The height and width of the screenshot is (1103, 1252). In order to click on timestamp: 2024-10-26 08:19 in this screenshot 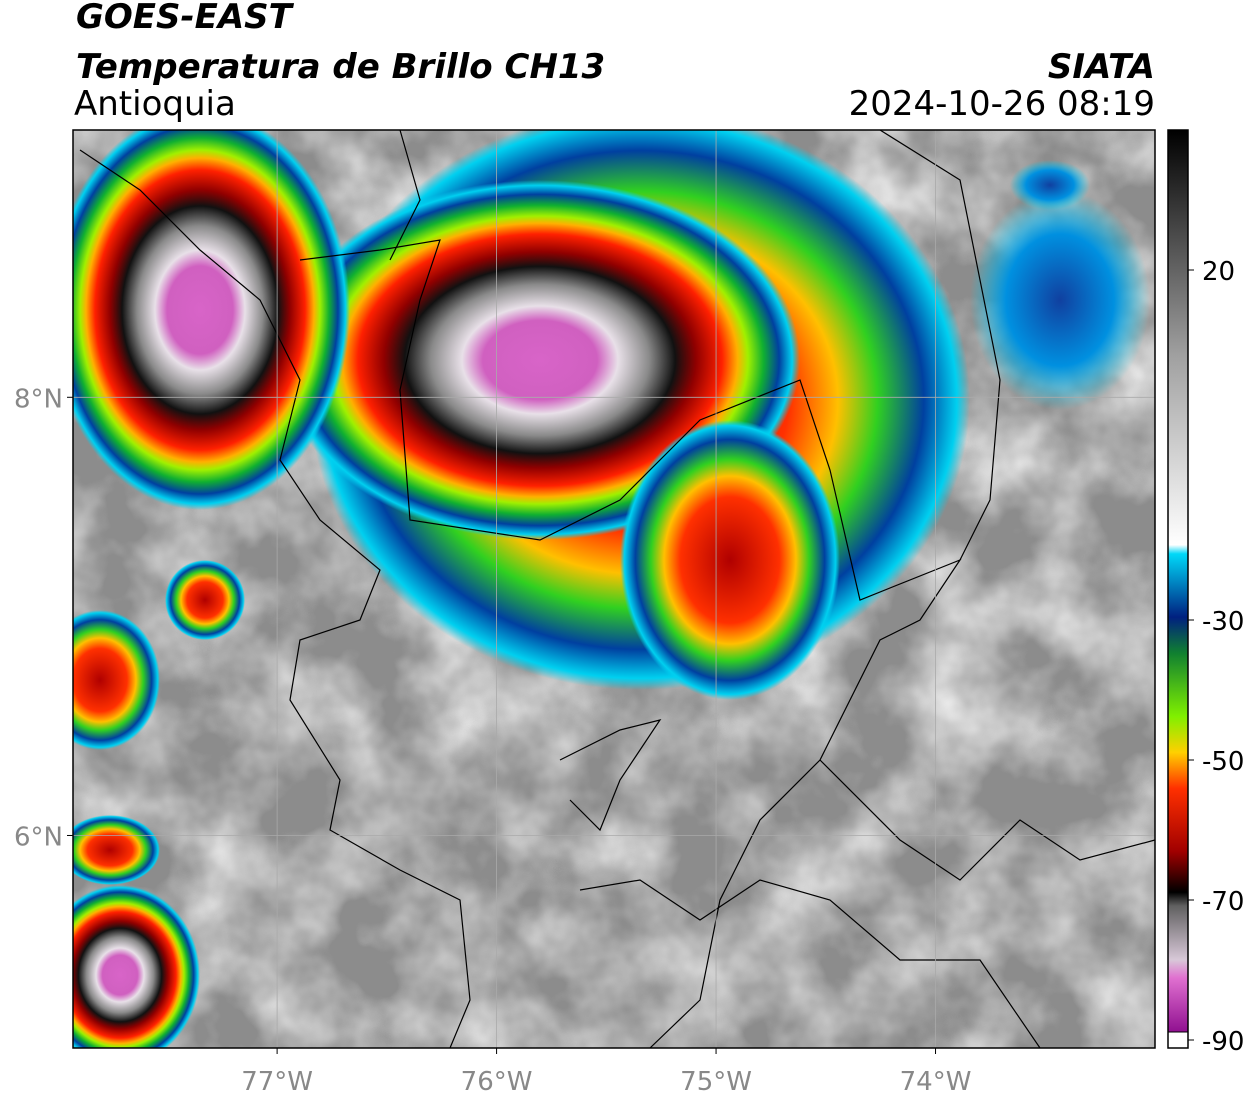, I will do `click(1002, 104)`.